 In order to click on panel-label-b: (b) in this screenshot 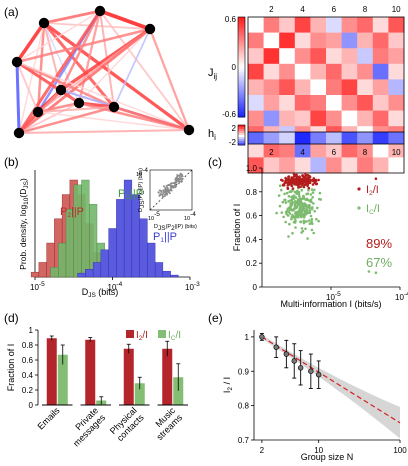, I will do `click(11, 162)`.